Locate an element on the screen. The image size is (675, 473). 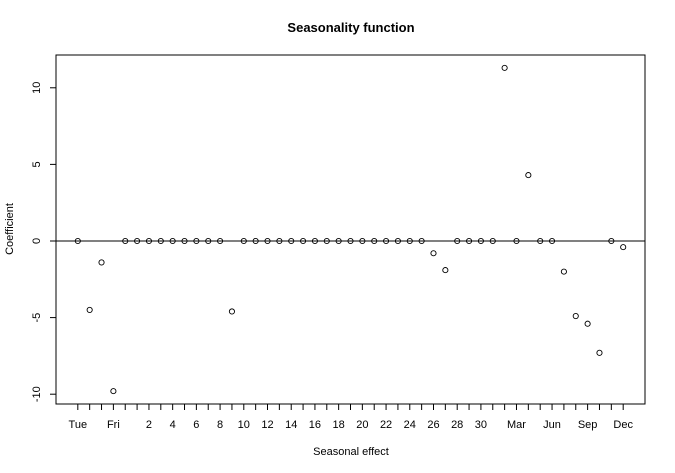
x-tick-label: Jun is located at coordinates (552, 425).